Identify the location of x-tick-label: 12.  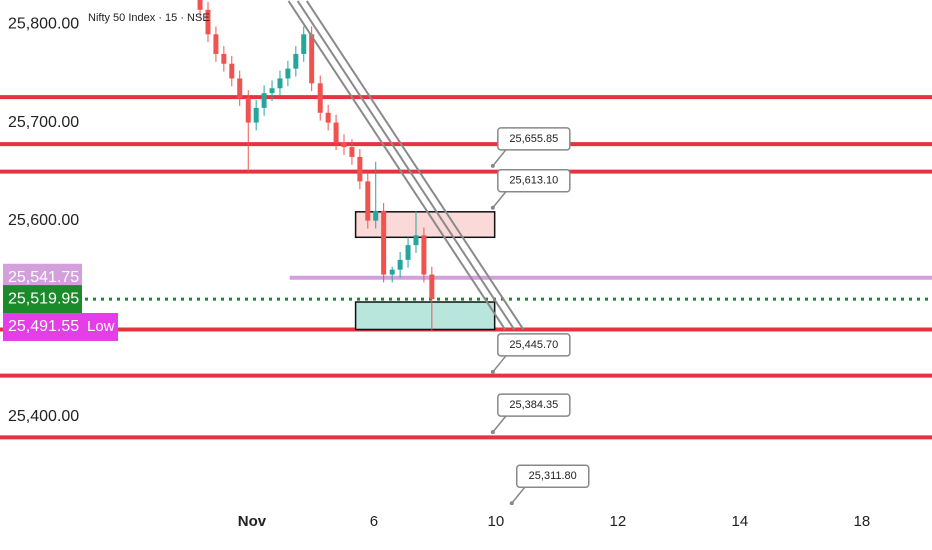
(618, 521).